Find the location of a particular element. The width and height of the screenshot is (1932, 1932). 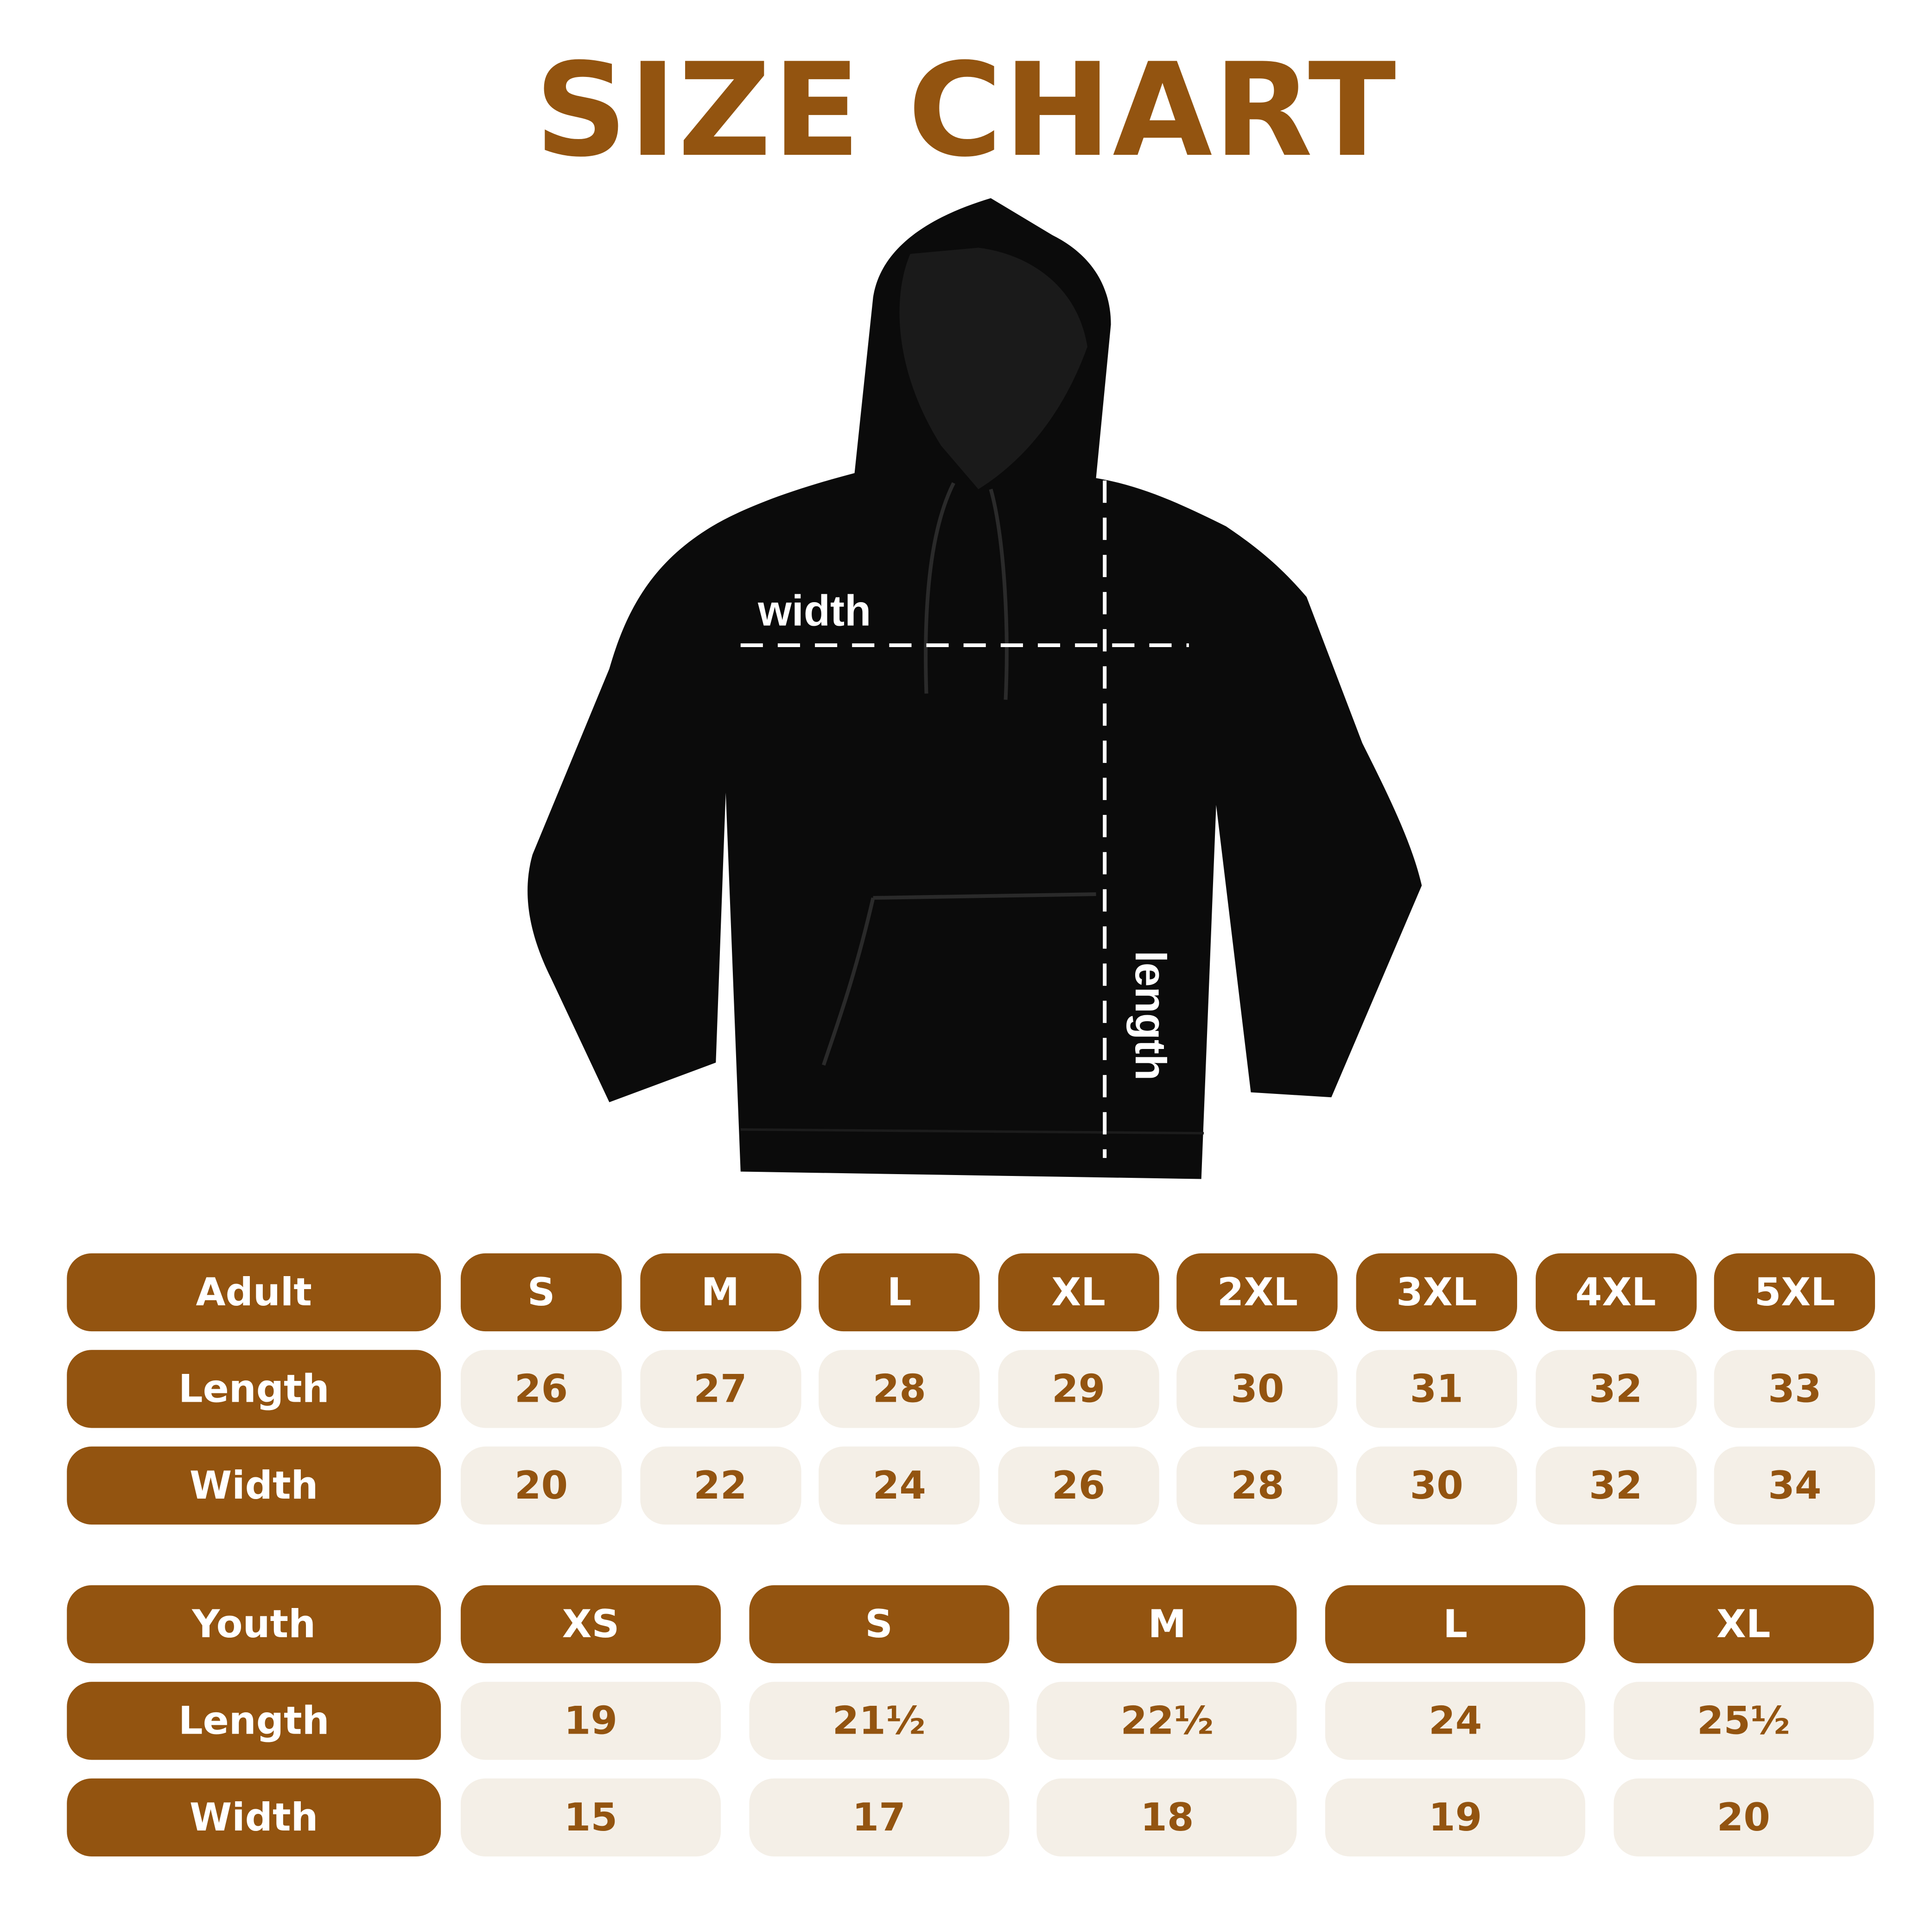

adult-value-cell: 34 is located at coordinates (1794, 1485).